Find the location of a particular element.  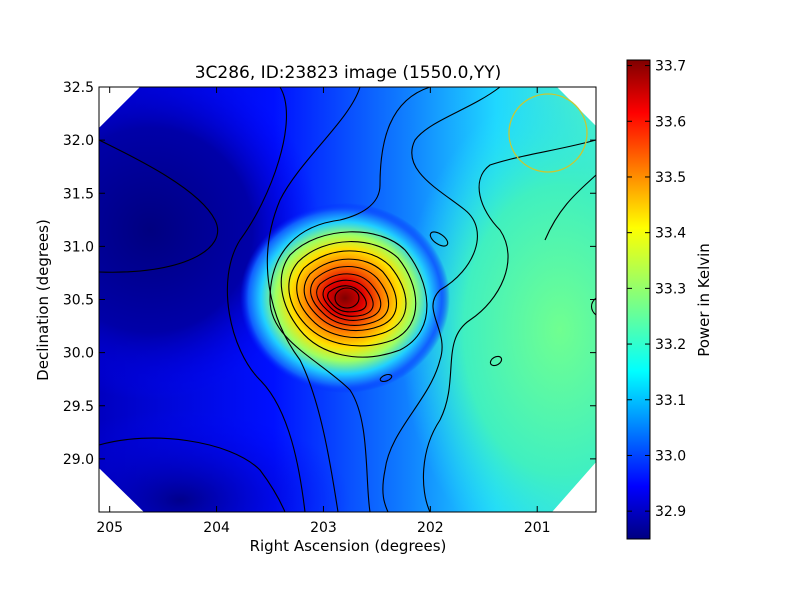

colorbar-tick-label: 33.2 is located at coordinates (670, 345).